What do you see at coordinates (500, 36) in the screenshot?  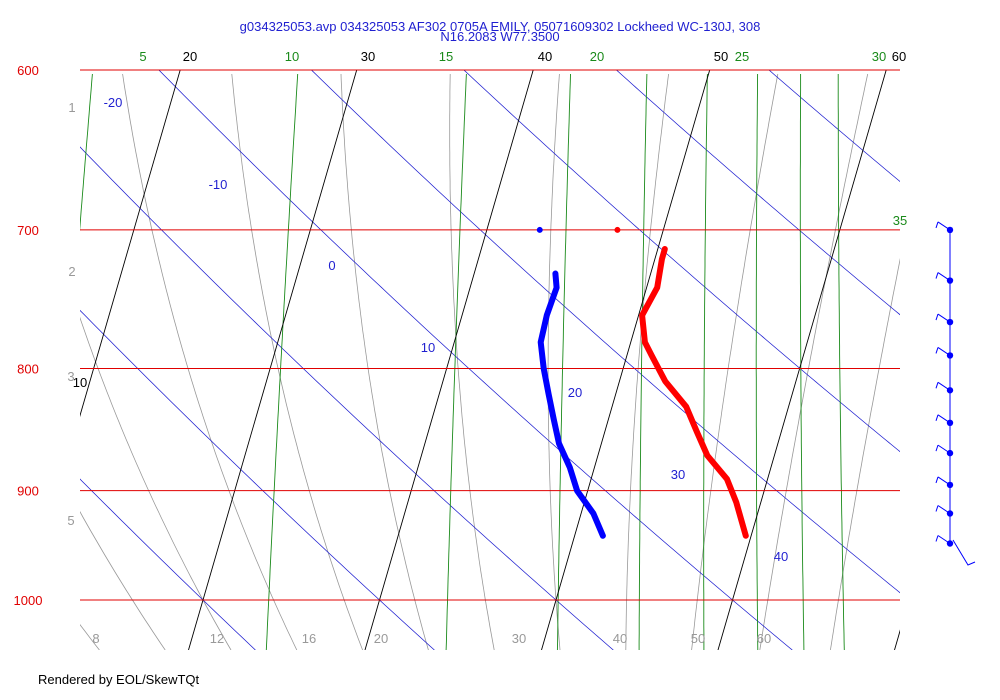 I see `chart-subtitle: N16.2083 W77.3500` at bounding box center [500, 36].